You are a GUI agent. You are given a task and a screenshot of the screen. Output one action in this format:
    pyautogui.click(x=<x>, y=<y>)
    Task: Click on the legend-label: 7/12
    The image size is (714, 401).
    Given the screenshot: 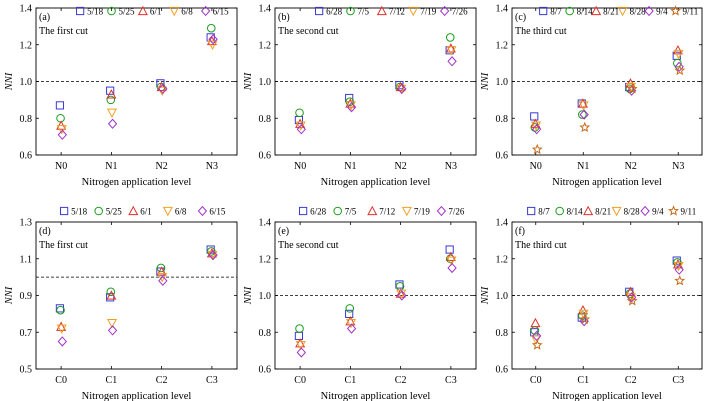 What is the action you would take?
    pyautogui.click(x=387, y=212)
    